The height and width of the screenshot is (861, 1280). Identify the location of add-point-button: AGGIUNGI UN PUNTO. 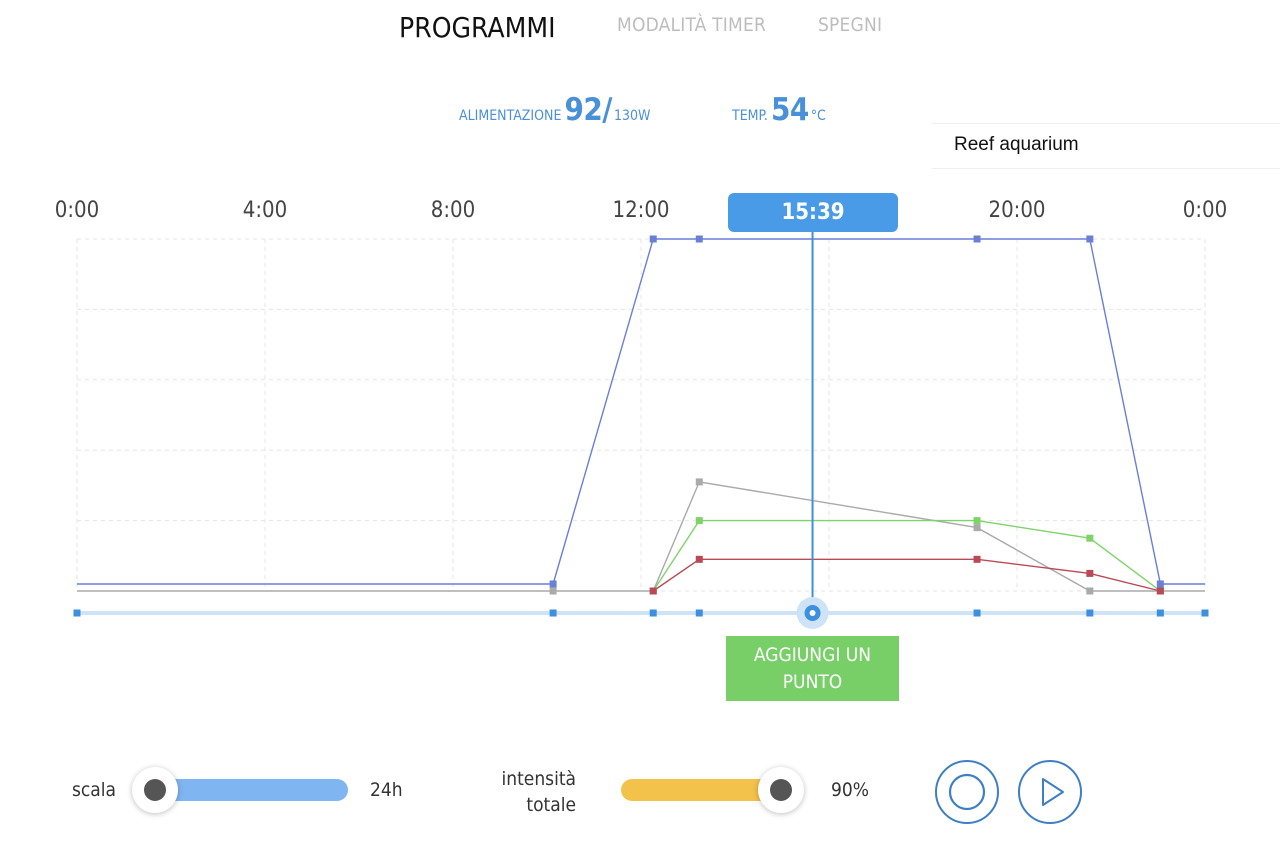
(812, 668).